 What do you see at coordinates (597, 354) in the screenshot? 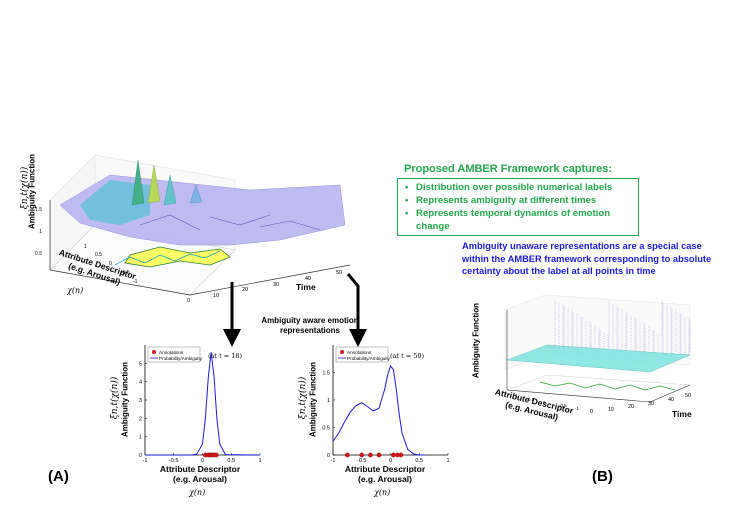
I see `surface-plot-b: 1 0.5 0 -0.5 -1 0 10 20 30 40 50` at bounding box center [597, 354].